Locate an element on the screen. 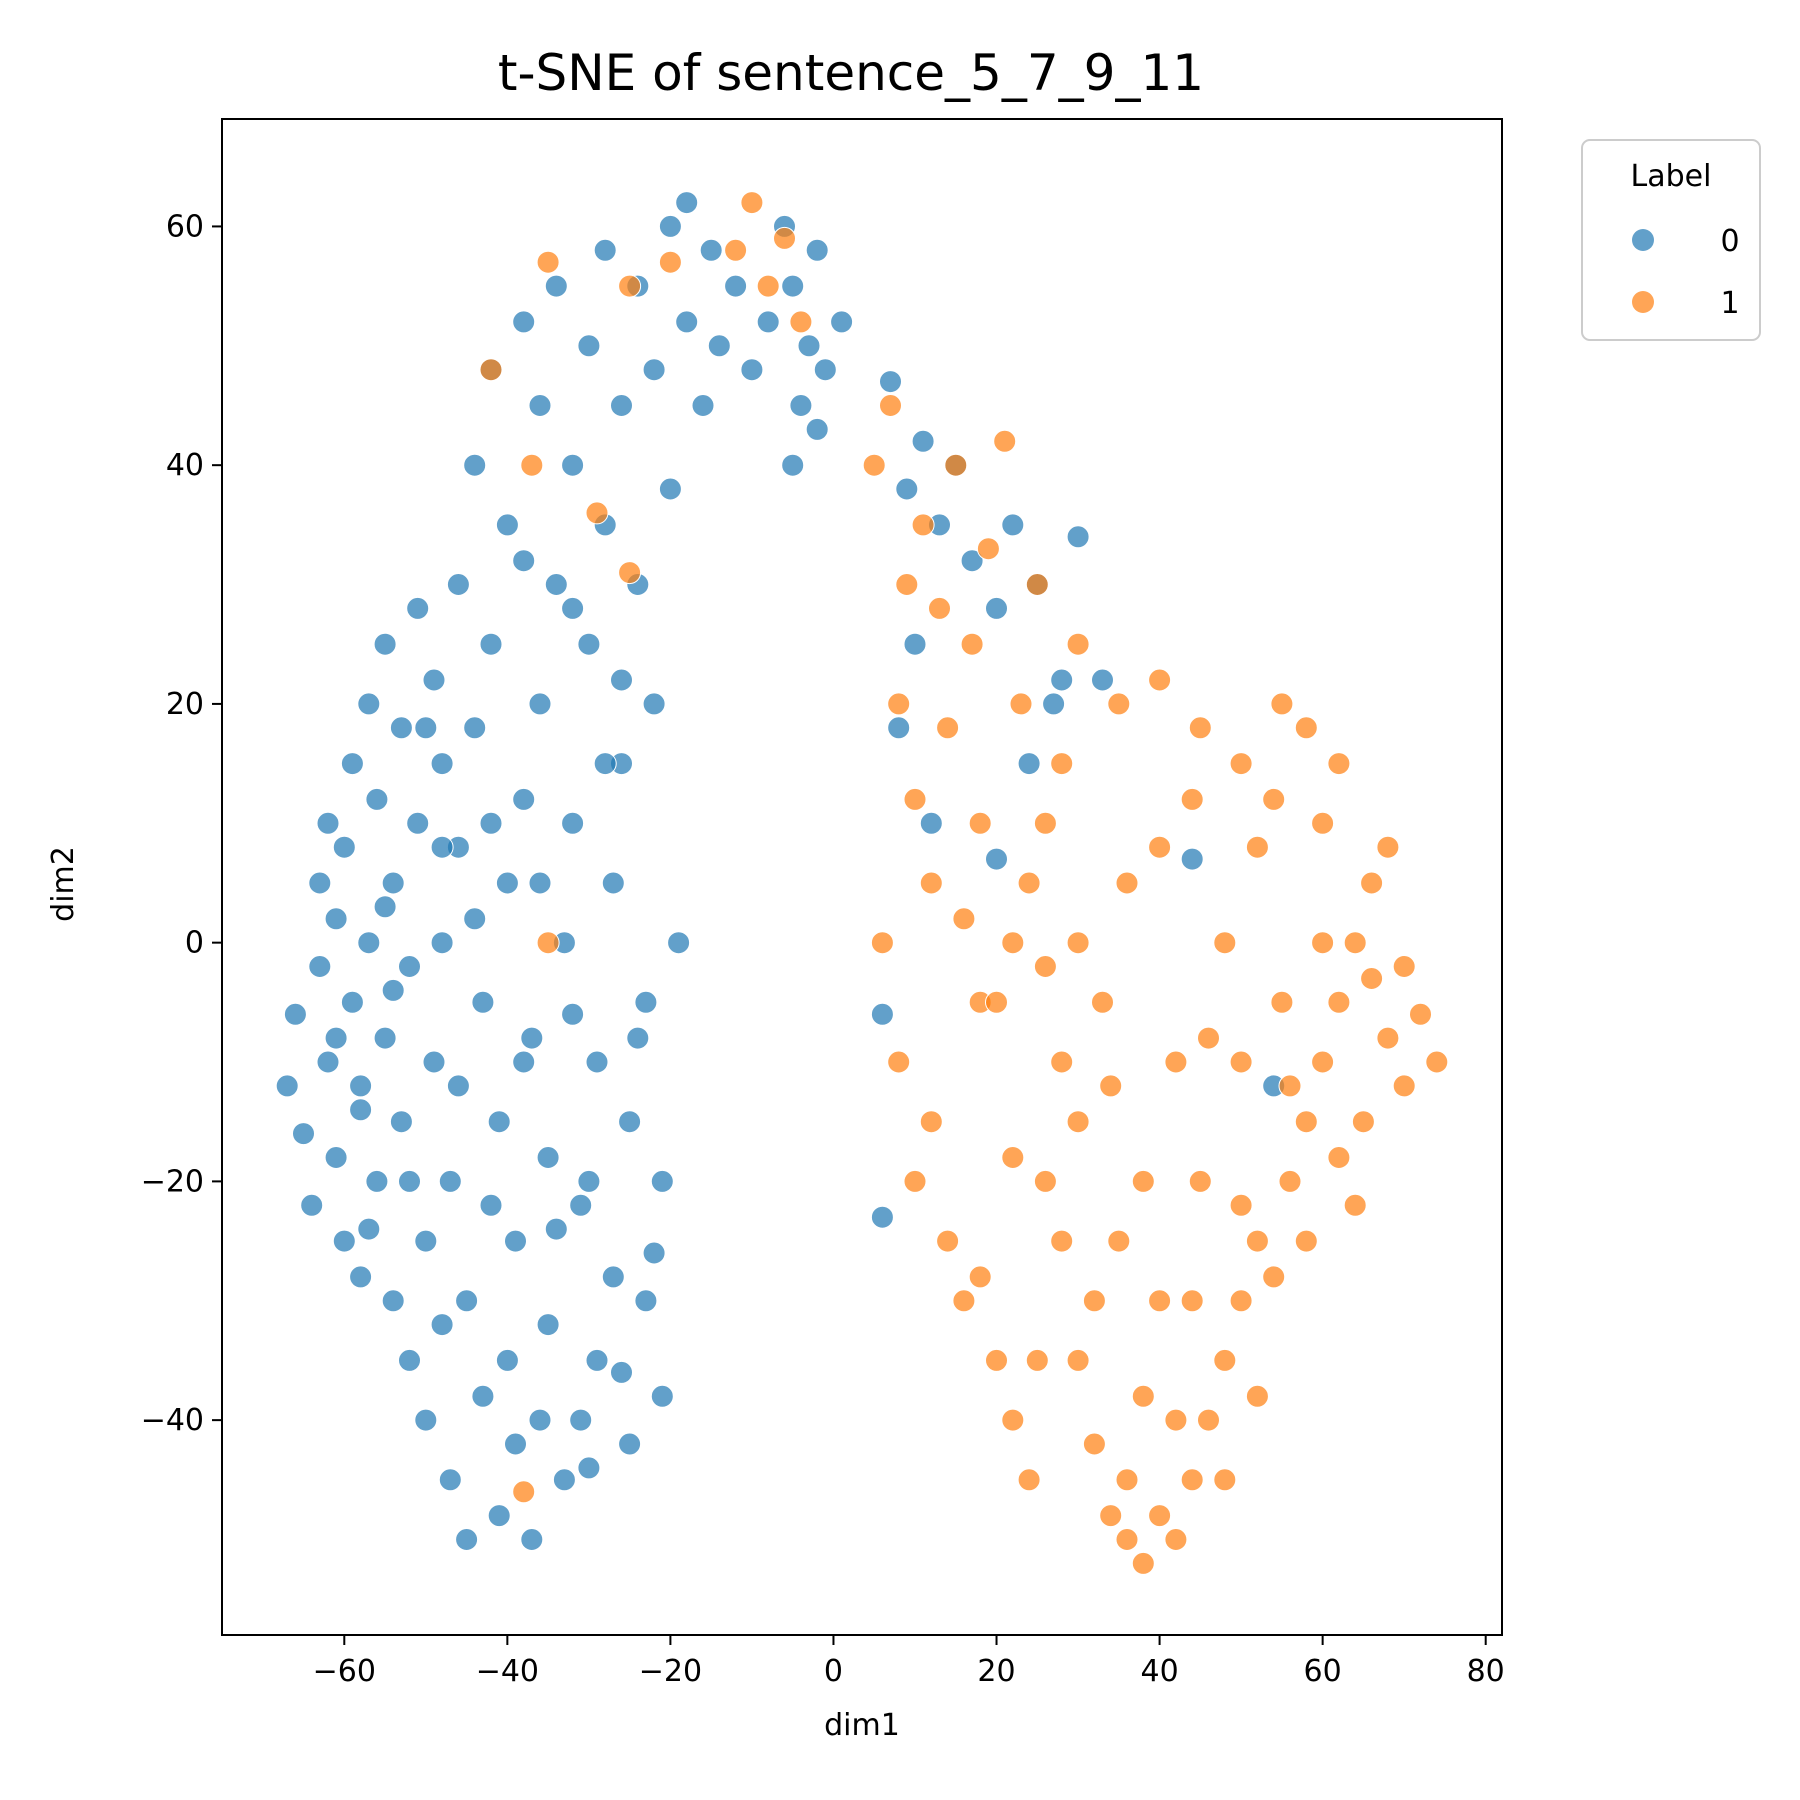 Image resolution: width=1800 pixels, height=1800 pixels. x-tick-label: 20 is located at coordinates (996, 1671).